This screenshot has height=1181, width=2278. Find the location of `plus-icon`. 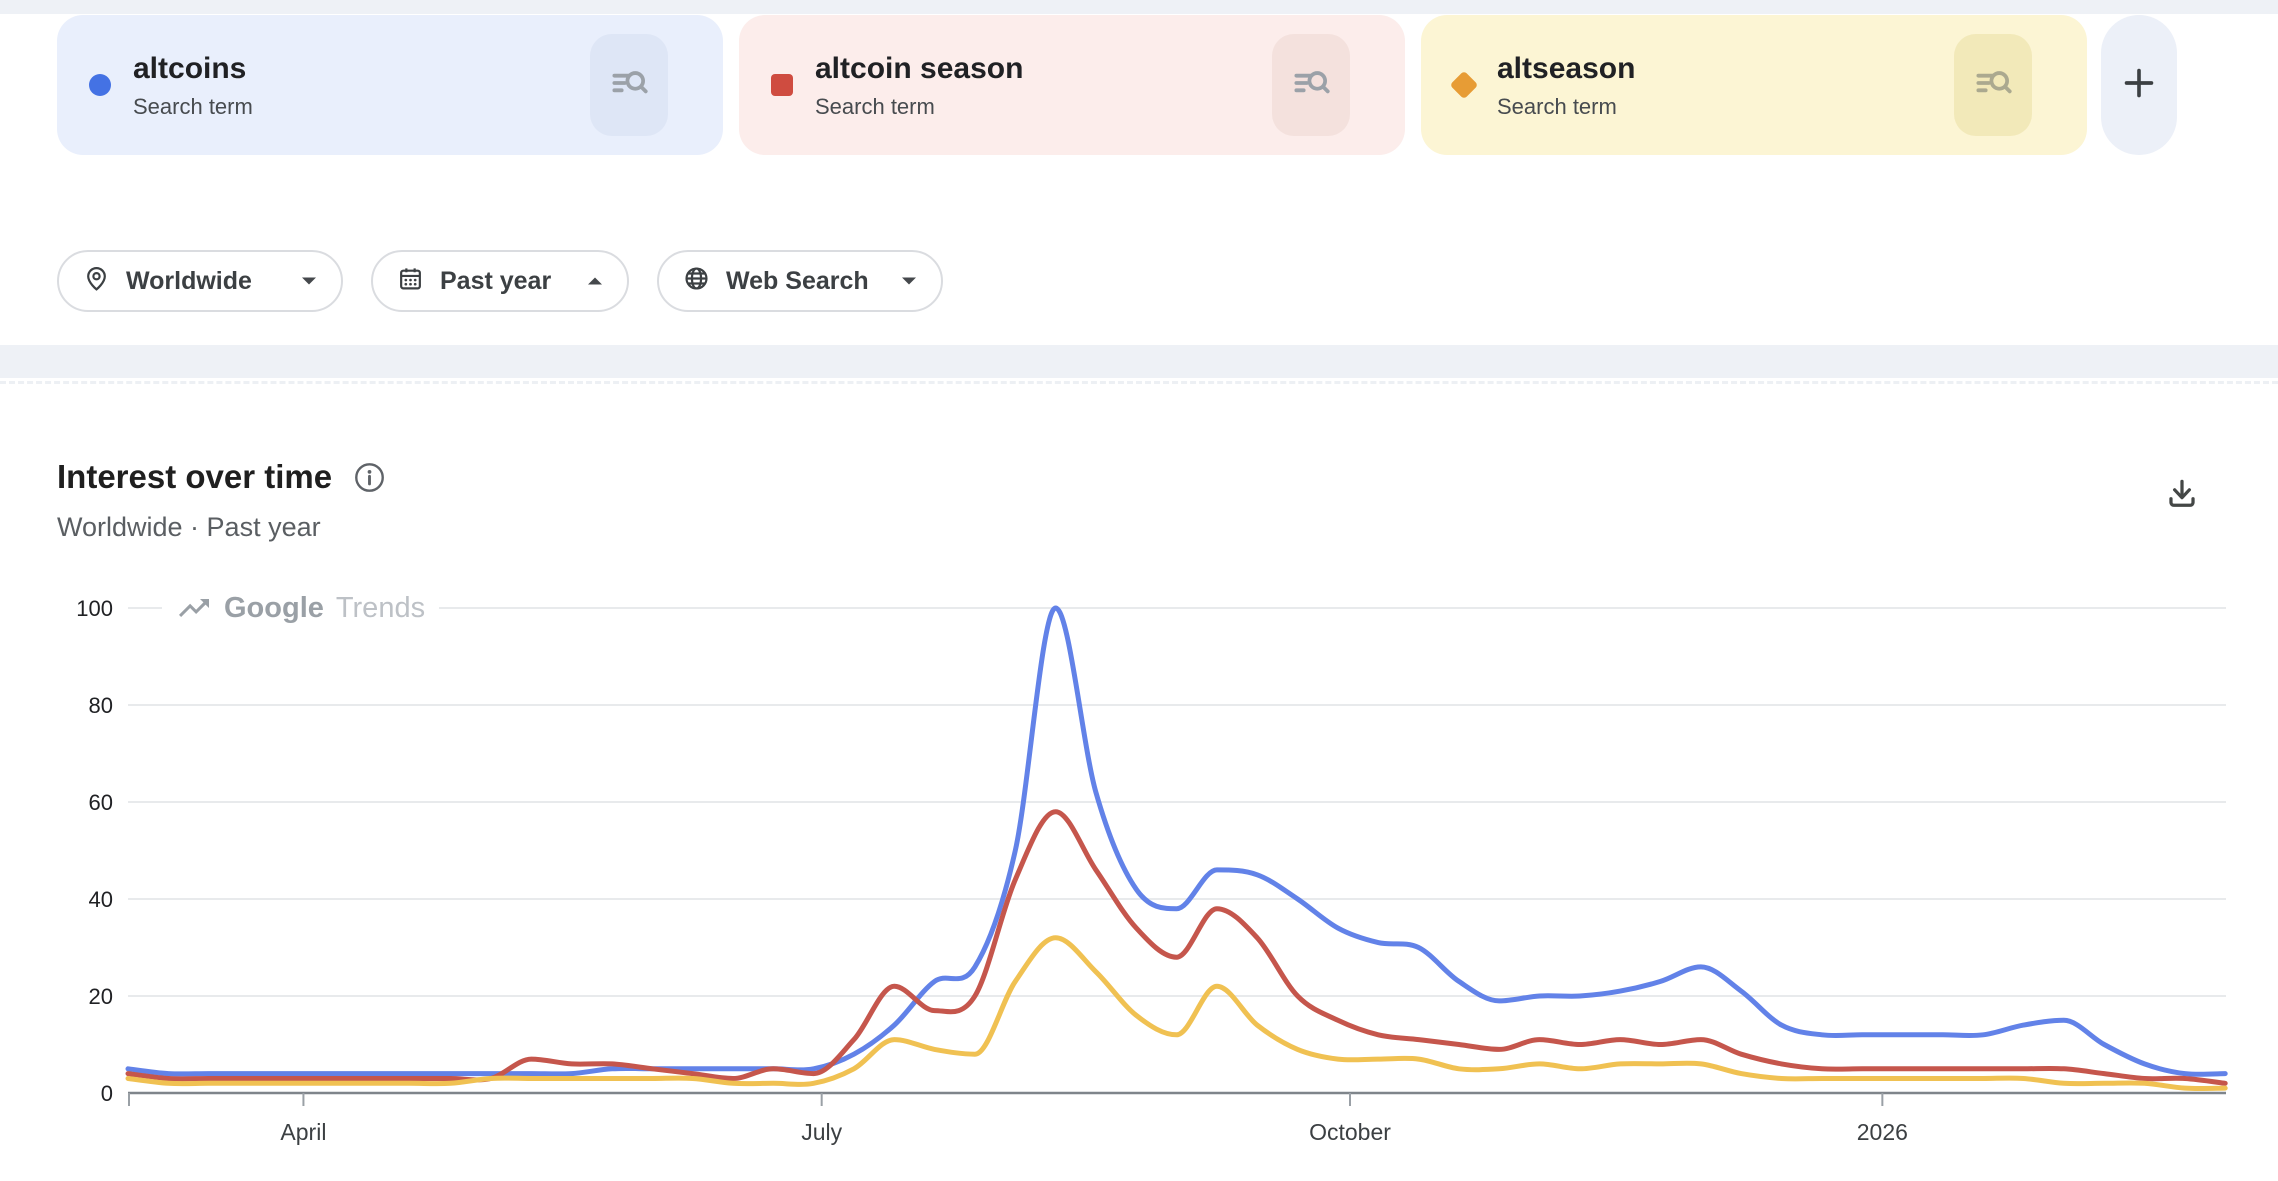

plus-icon is located at coordinates (2139, 85).